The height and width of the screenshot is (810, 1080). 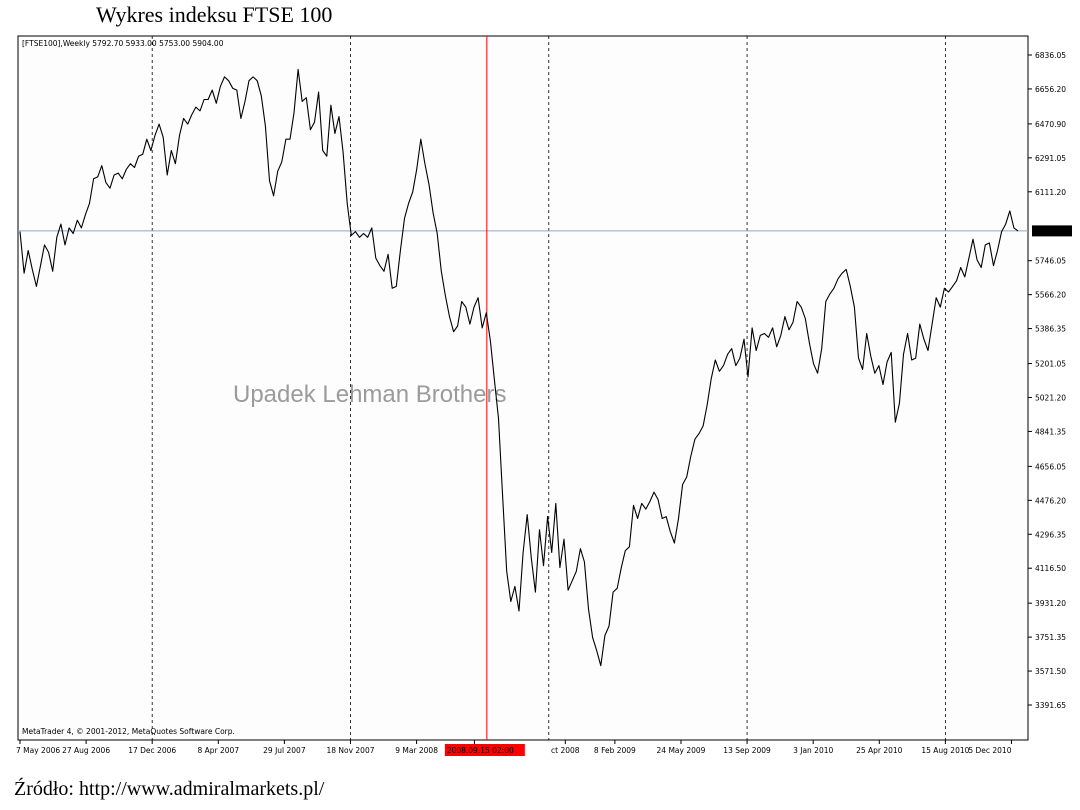 What do you see at coordinates (879, 750) in the screenshot?
I see `x-tick-label: 25 Apr 2010` at bounding box center [879, 750].